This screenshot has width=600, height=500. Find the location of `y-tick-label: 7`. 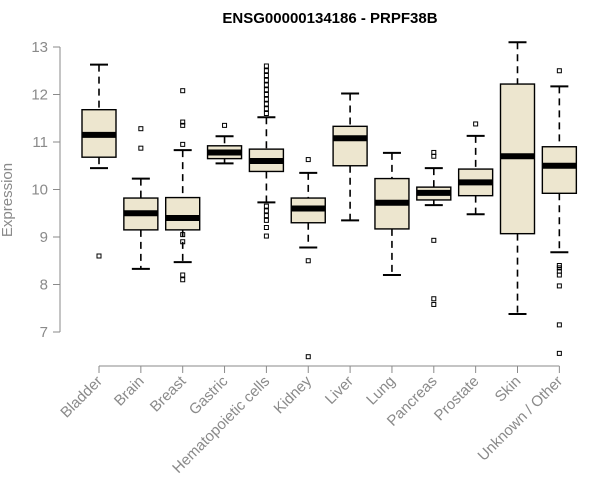

y-tick-label: 7 is located at coordinates (44, 332).